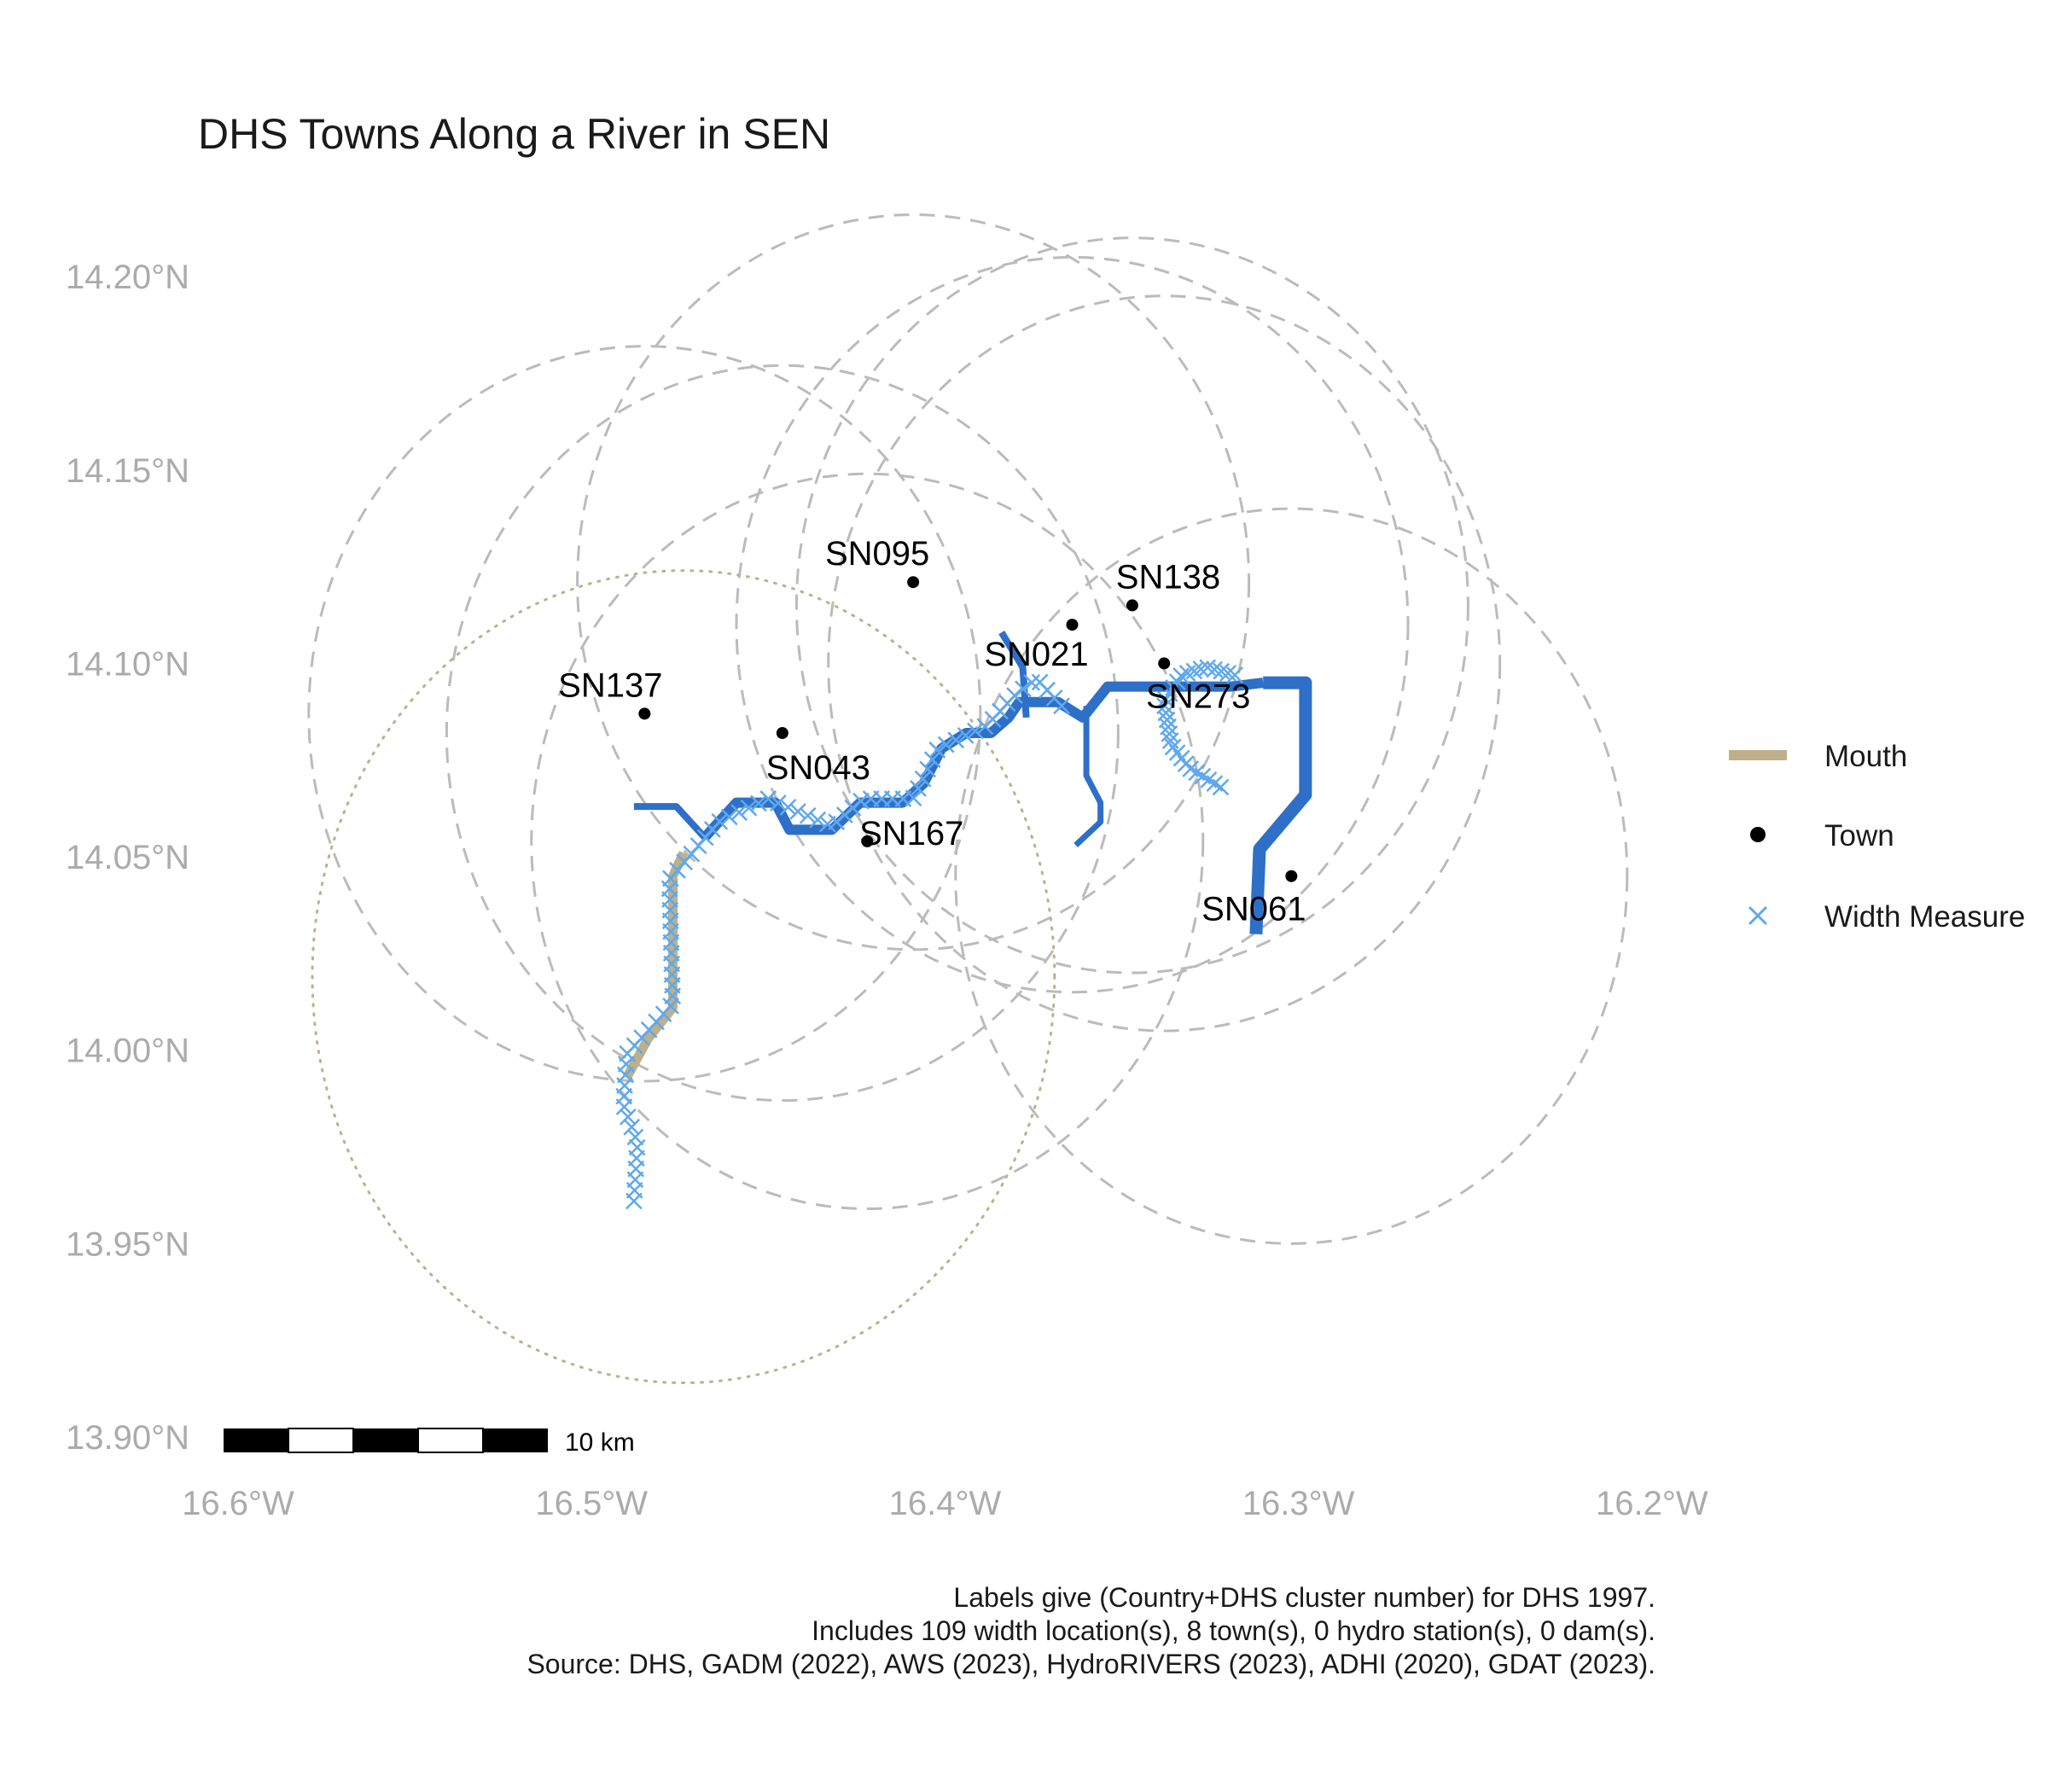 Image resolution: width=2048 pixels, height=1792 pixels. Describe the element at coordinates (1652, 1503) in the screenshot. I see `x-tick-label: 16.2°W` at that location.